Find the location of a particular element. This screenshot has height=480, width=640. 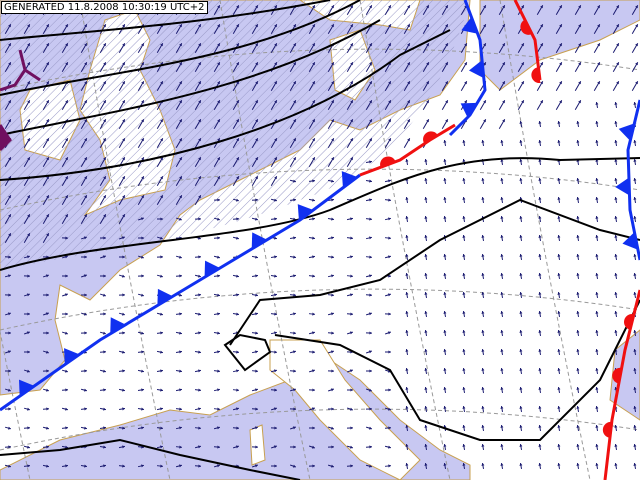

front-triangle is located at coordinates (305, 212).